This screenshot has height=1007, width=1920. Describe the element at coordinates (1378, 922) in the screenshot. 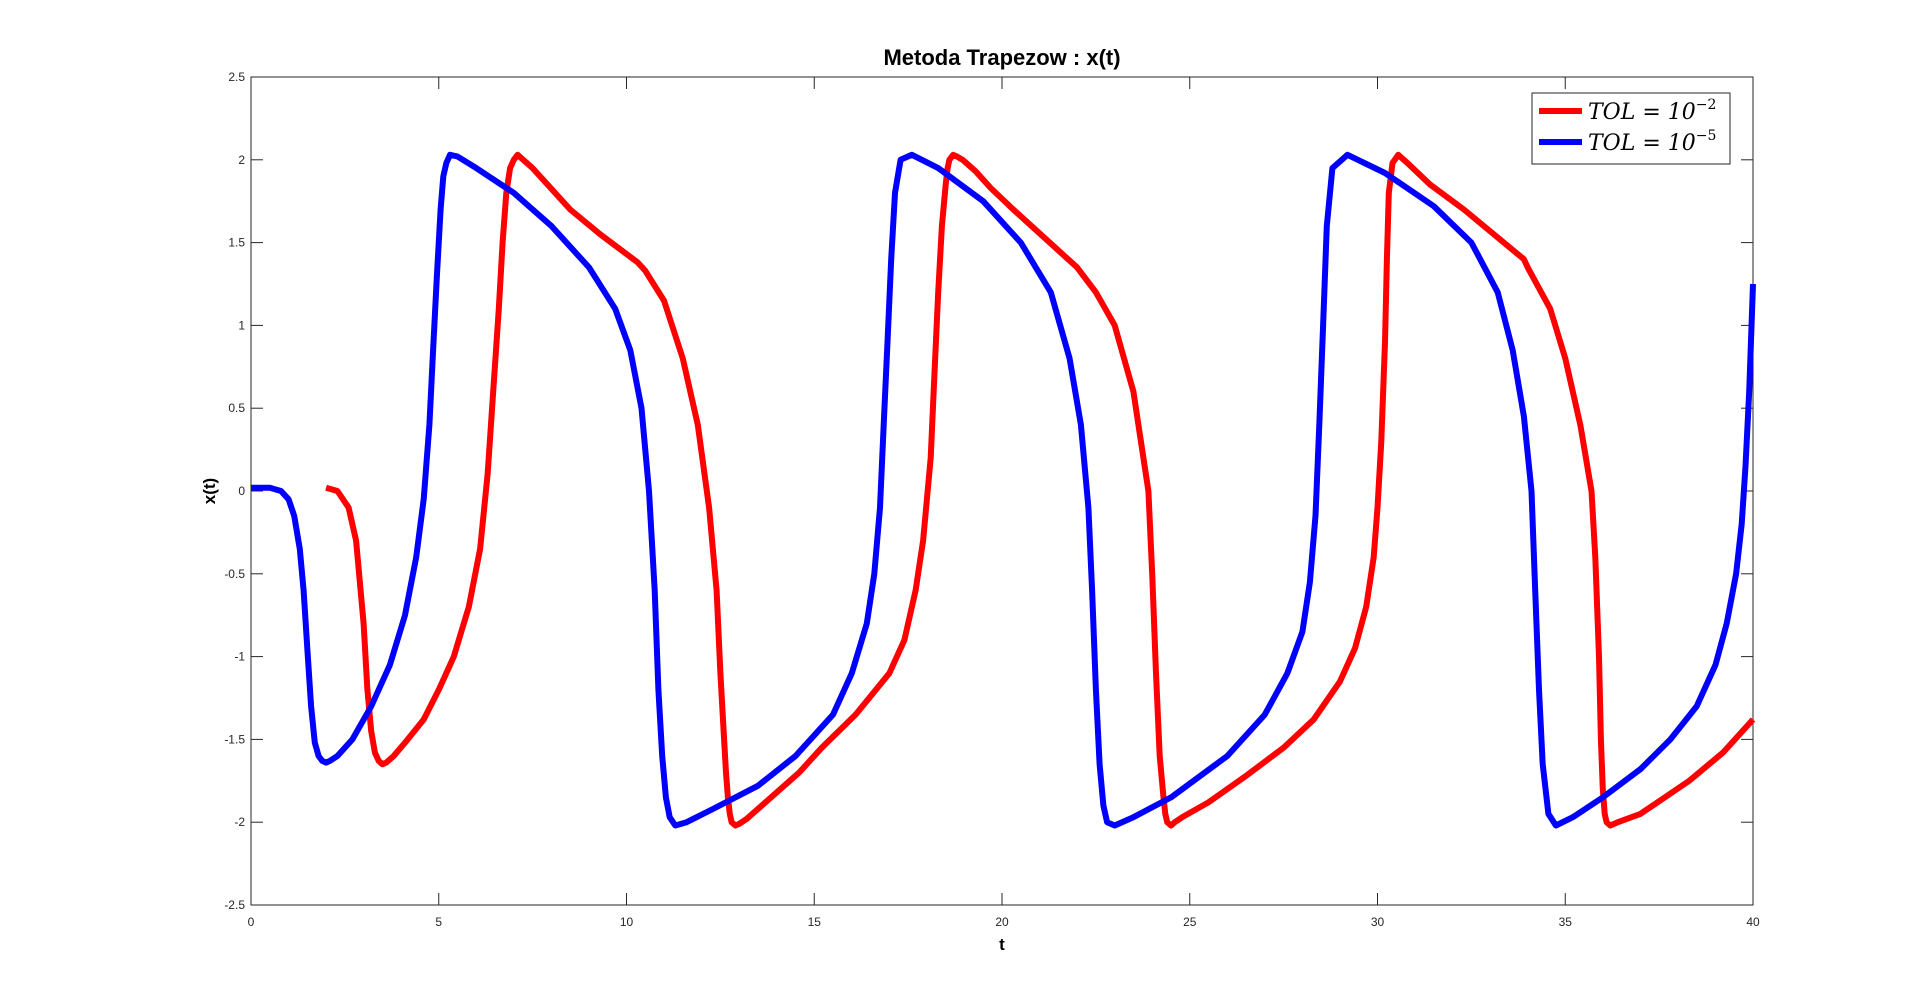

I see `x-tick-label: 30` at that location.